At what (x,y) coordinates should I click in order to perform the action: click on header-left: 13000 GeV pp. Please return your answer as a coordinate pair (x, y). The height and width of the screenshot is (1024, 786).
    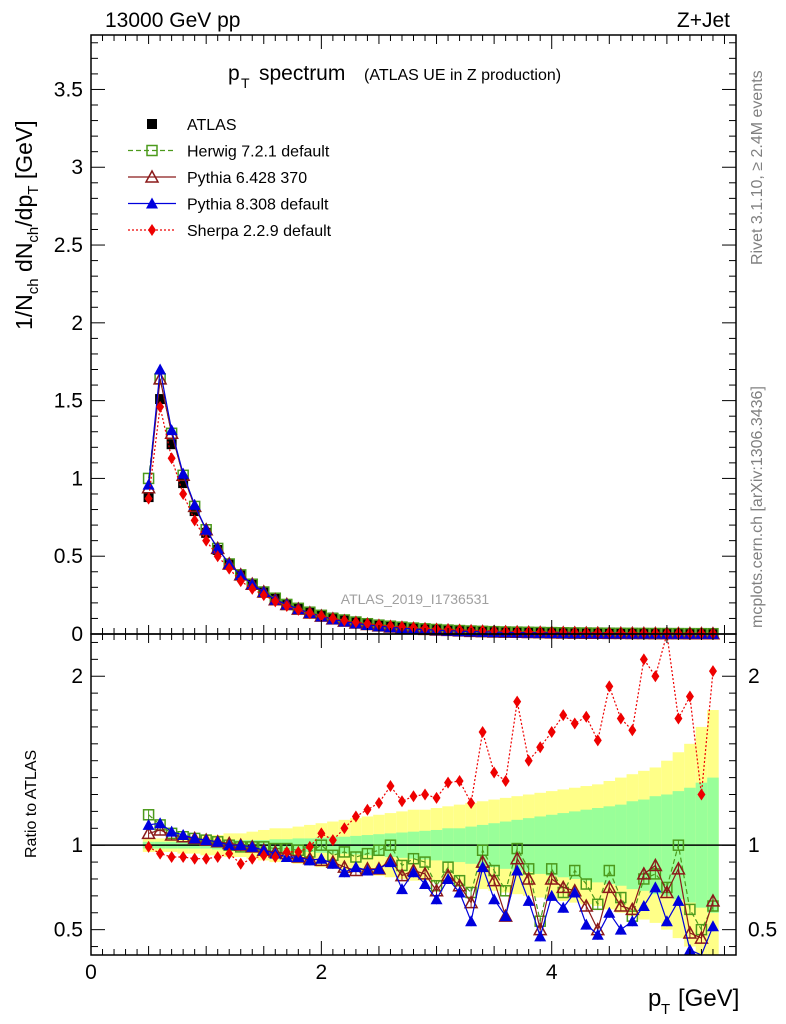
    Looking at the image, I should click on (172, 20).